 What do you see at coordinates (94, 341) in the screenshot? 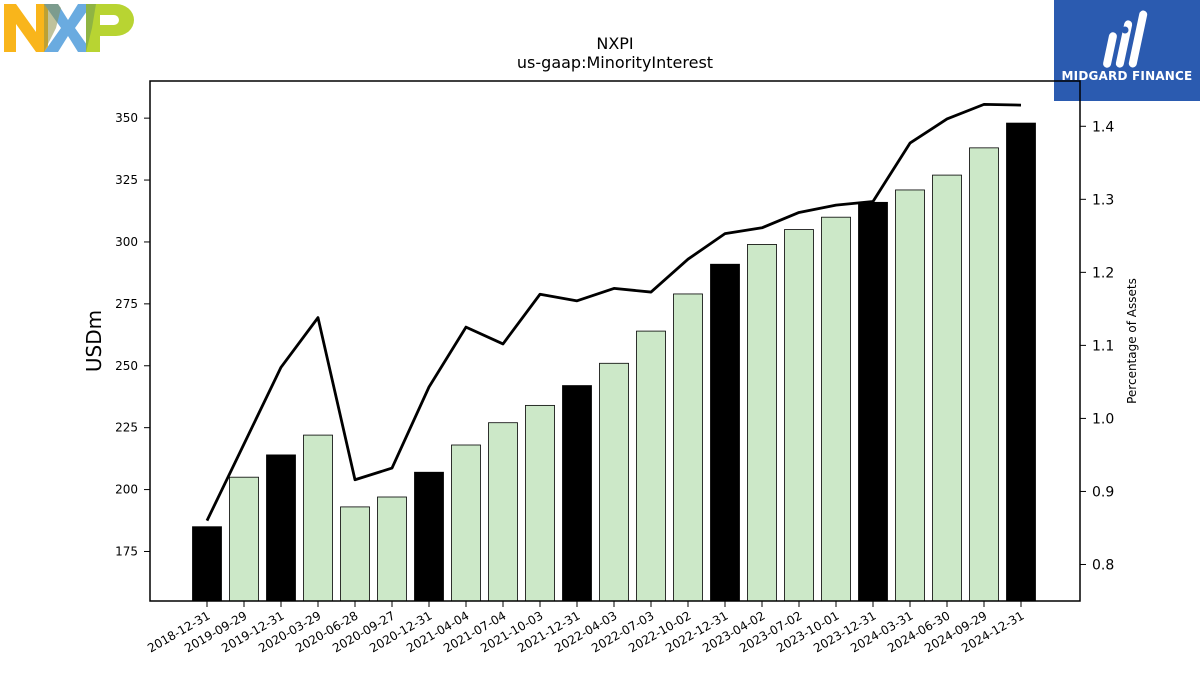
I see `y-axis-label: USDm` at bounding box center [94, 341].